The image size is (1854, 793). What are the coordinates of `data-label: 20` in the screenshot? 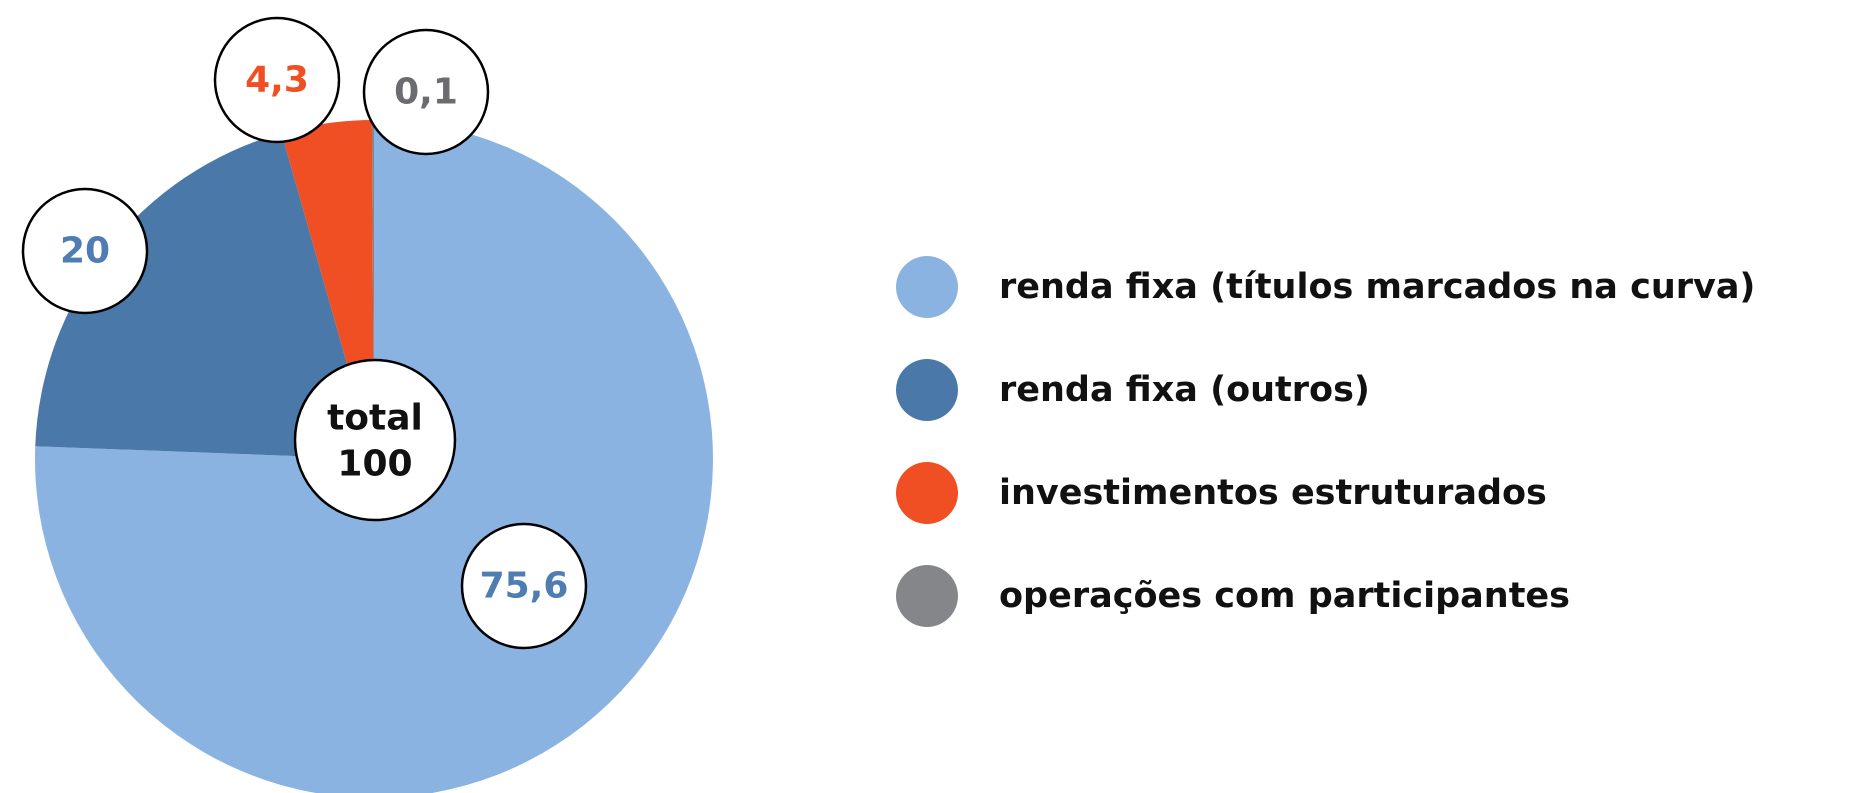 It's located at (85, 251).